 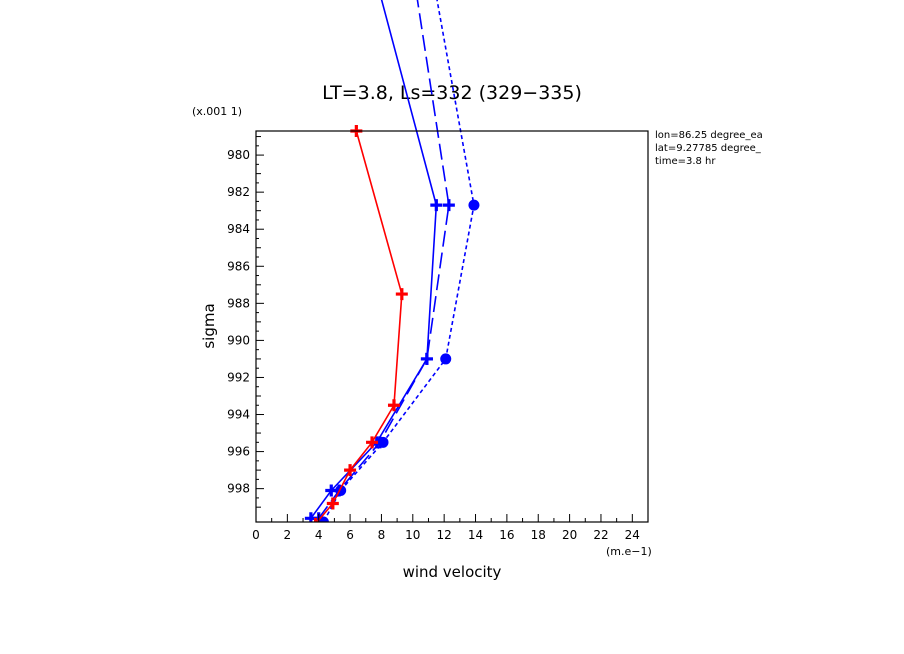 I want to click on x-tick-label: 14, so click(x=475, y=535).